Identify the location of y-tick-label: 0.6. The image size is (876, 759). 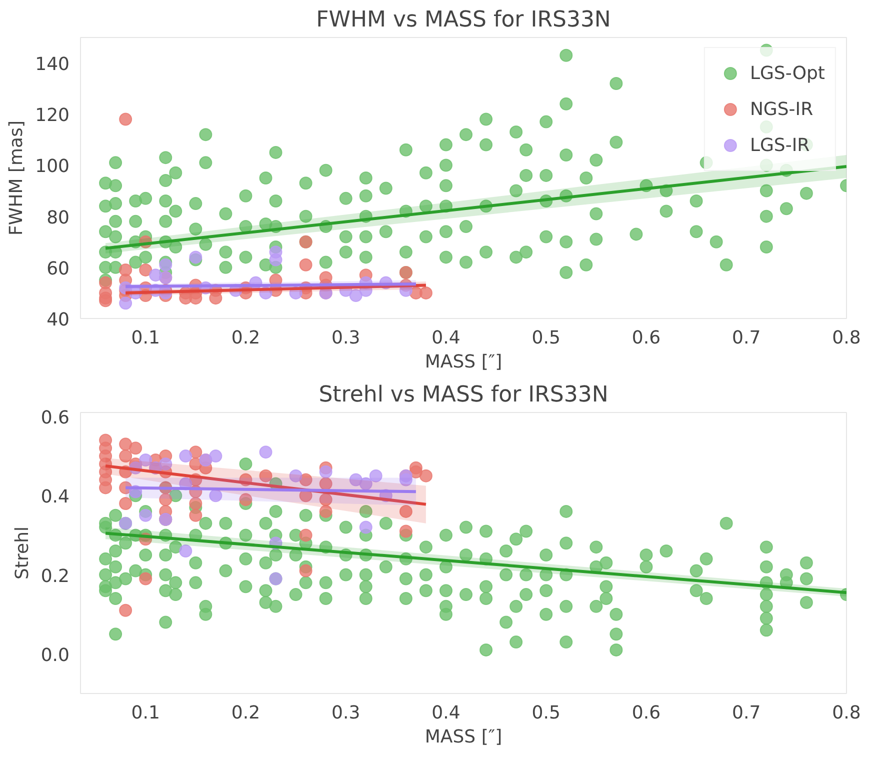
(55, 417).